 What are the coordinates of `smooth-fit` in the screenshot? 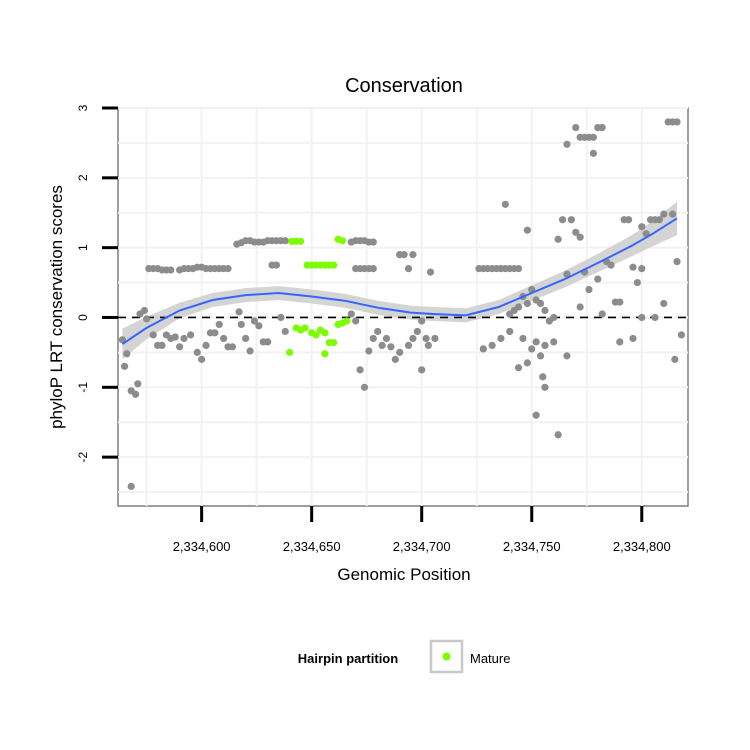 It's located at (399, 281).